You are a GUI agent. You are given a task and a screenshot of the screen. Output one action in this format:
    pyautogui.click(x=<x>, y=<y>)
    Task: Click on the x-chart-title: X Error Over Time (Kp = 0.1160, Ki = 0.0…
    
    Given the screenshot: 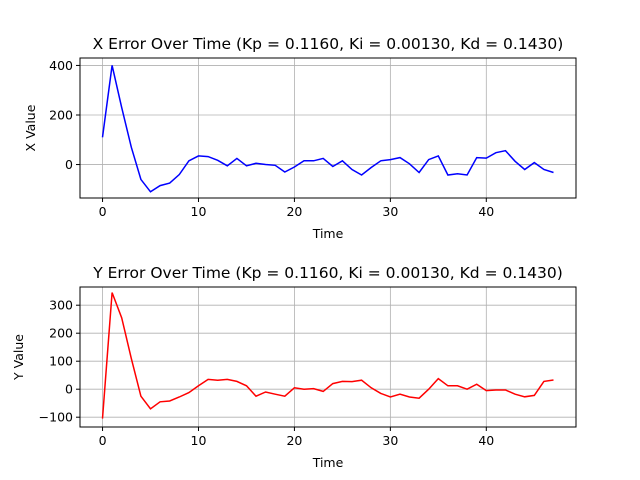 What is the action you would take?
    pyautogui.click(x=328, y=44)
    